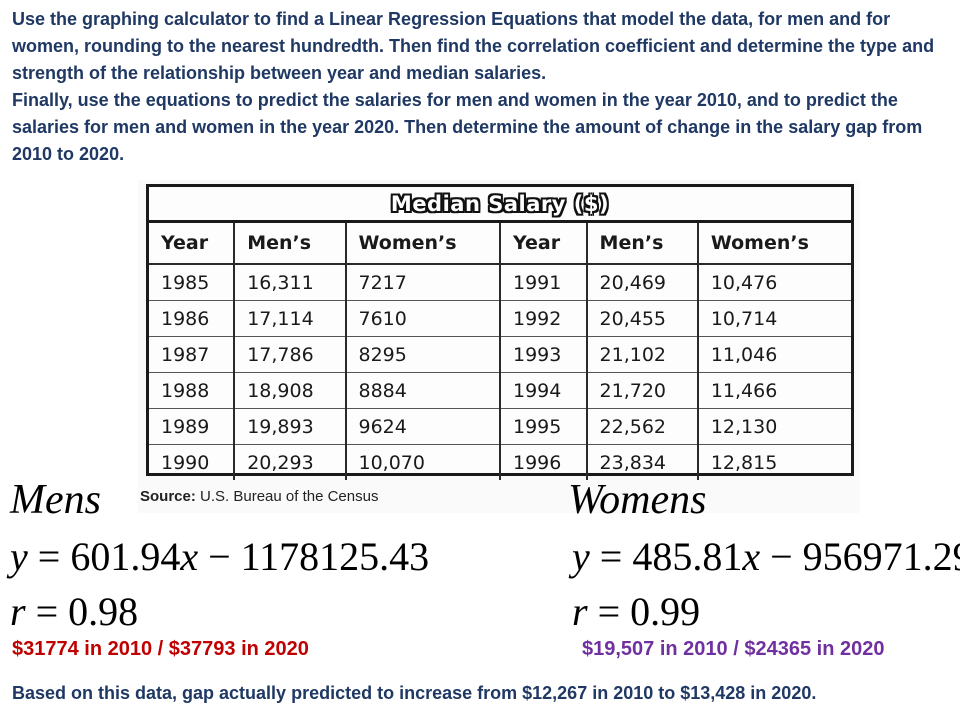 The width and height of the screenshot is (960, 720). I want to click on table-cell: 16,311, so click(290, 282).